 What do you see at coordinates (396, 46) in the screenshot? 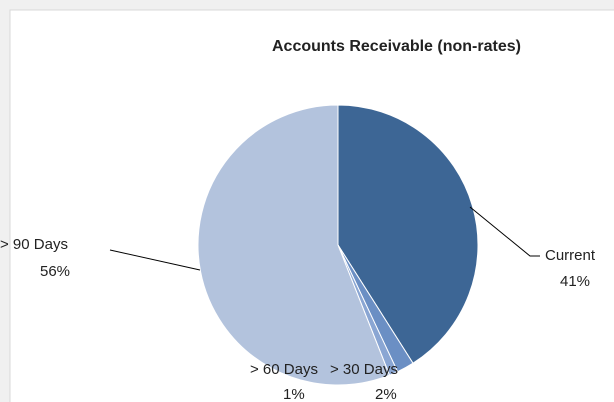
I see `chart-title: Accounts Receivable (non-rates)` at bounding box center [396, 46].